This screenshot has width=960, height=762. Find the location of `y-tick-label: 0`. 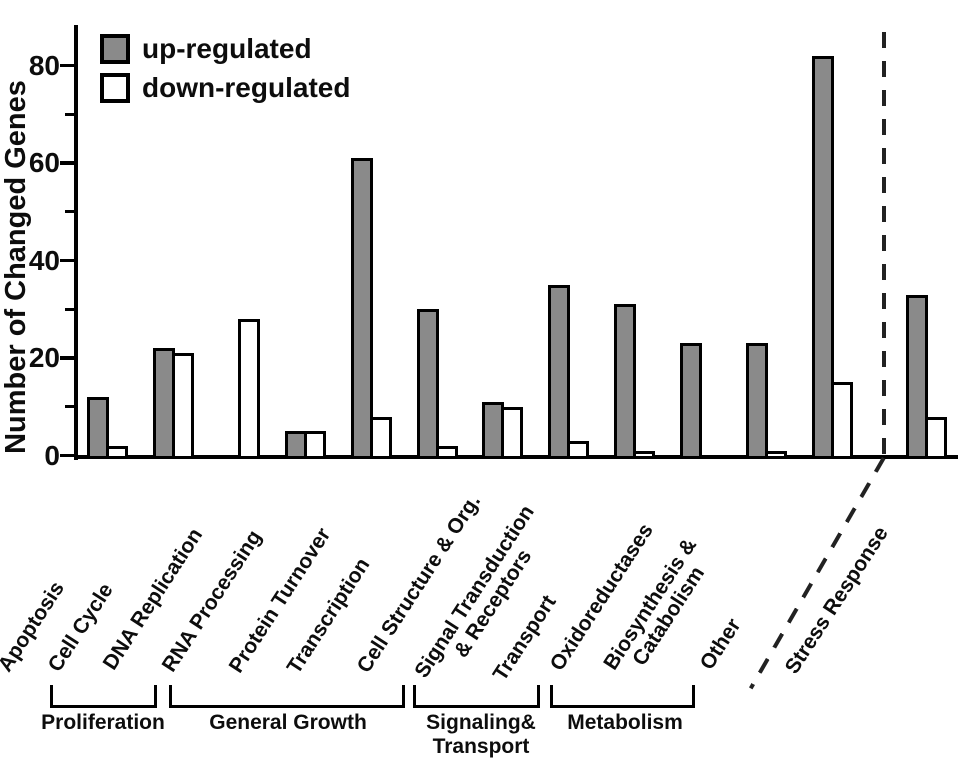

y-tick-label: 0 is located at coordinates (52, 455).